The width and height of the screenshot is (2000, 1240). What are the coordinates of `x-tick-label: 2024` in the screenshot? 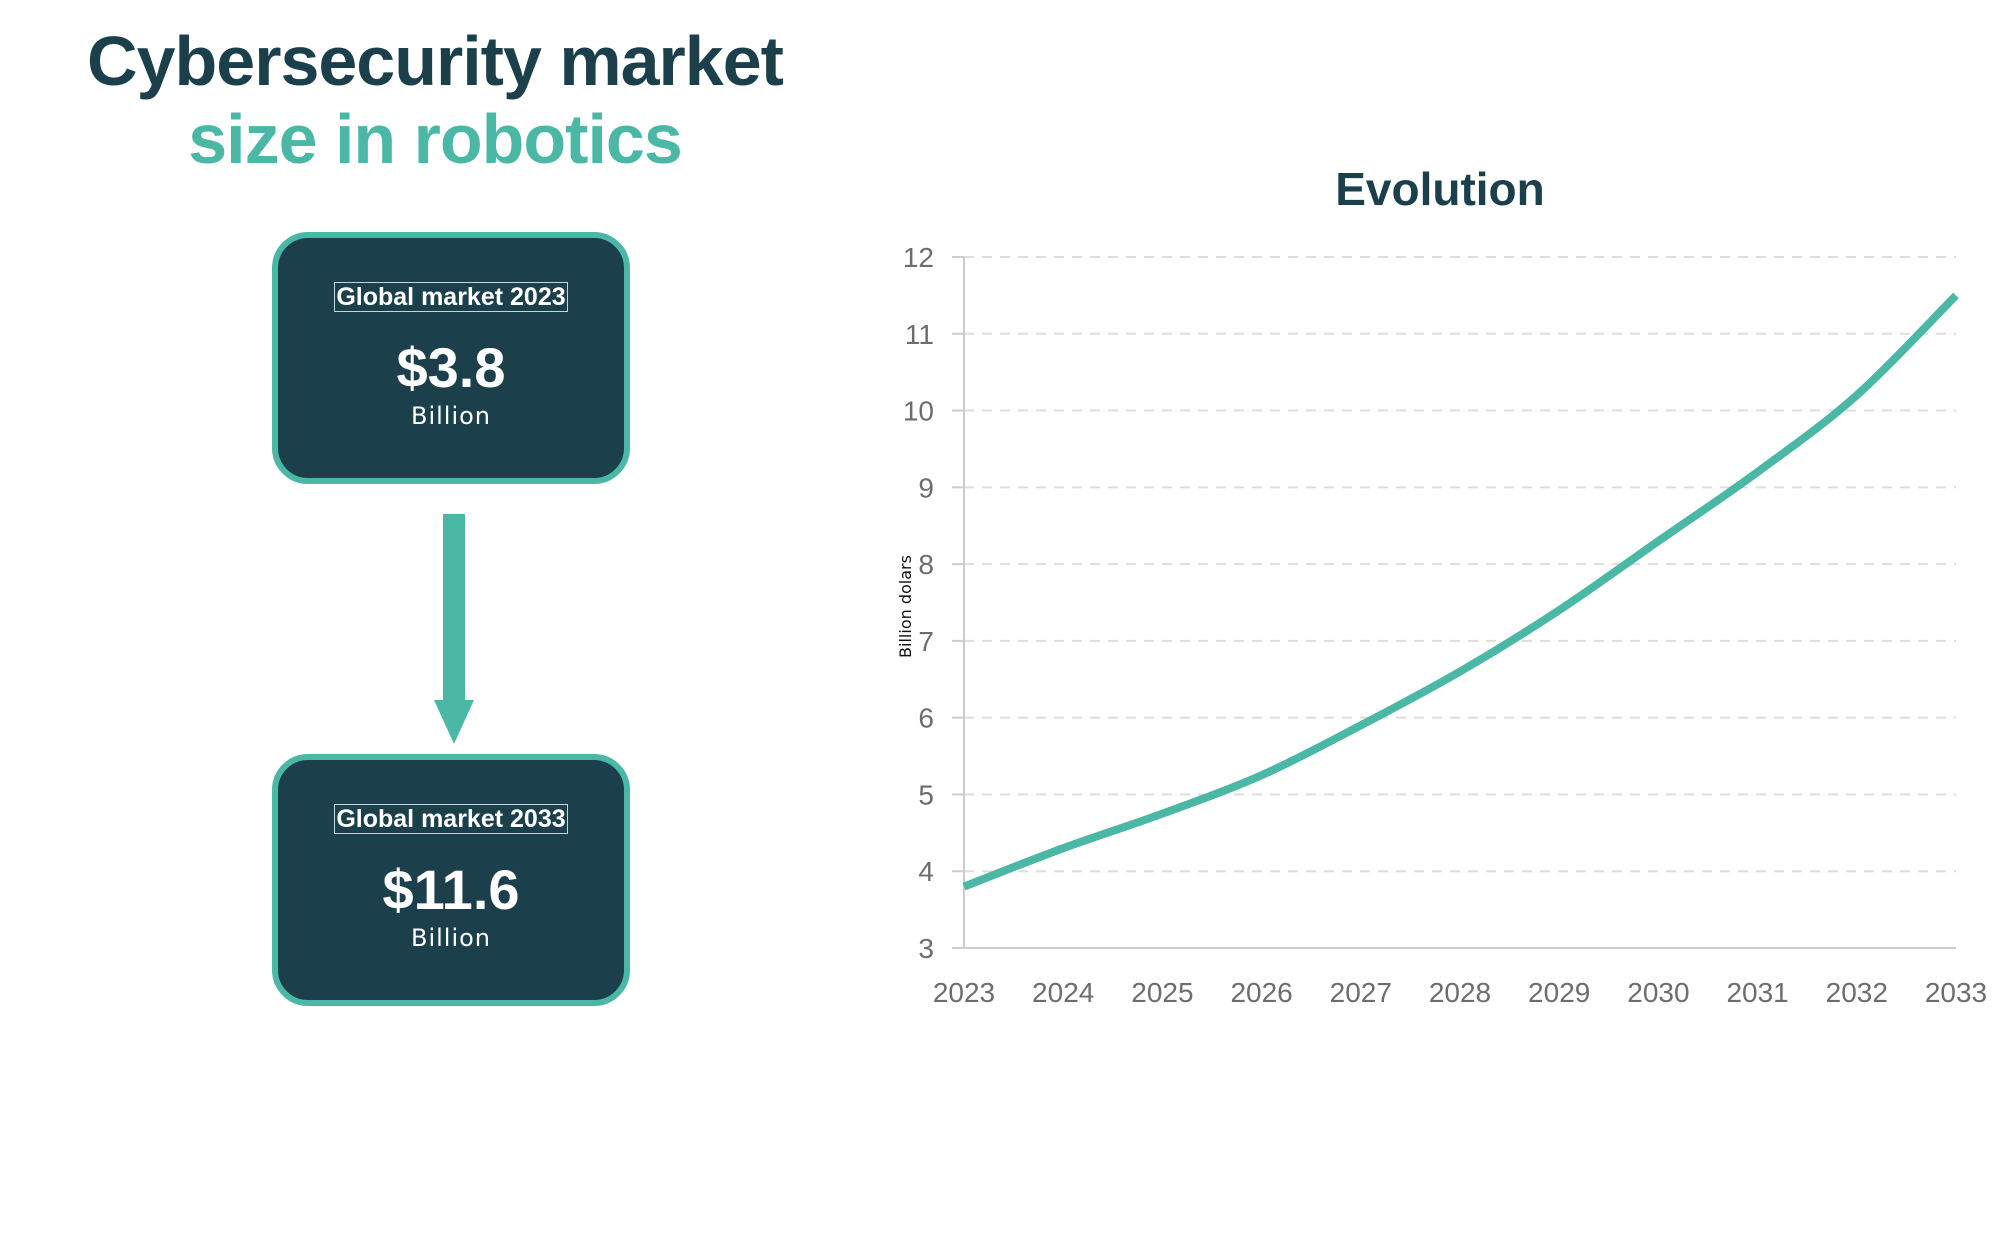 It's located at (1063, 992).